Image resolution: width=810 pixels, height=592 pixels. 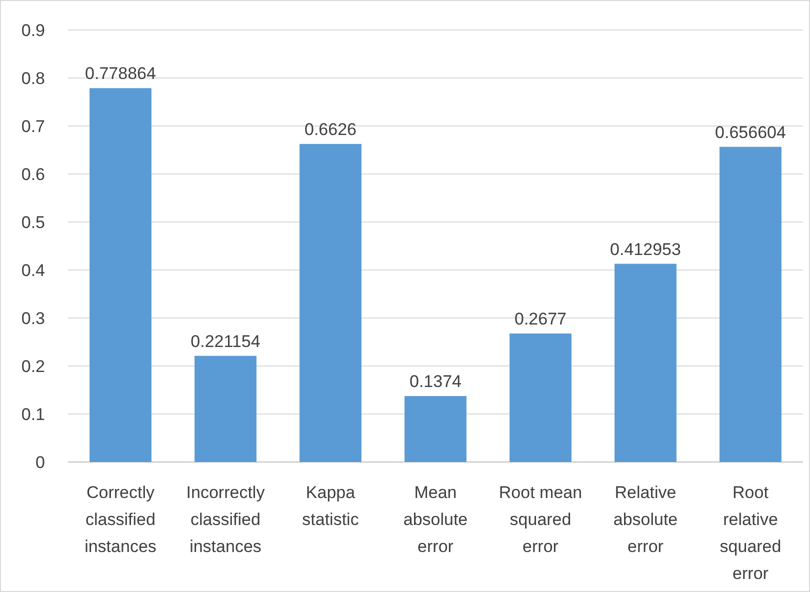 I want to click on x-tick-label: Root mean squared error, so click(x=540, y=519).